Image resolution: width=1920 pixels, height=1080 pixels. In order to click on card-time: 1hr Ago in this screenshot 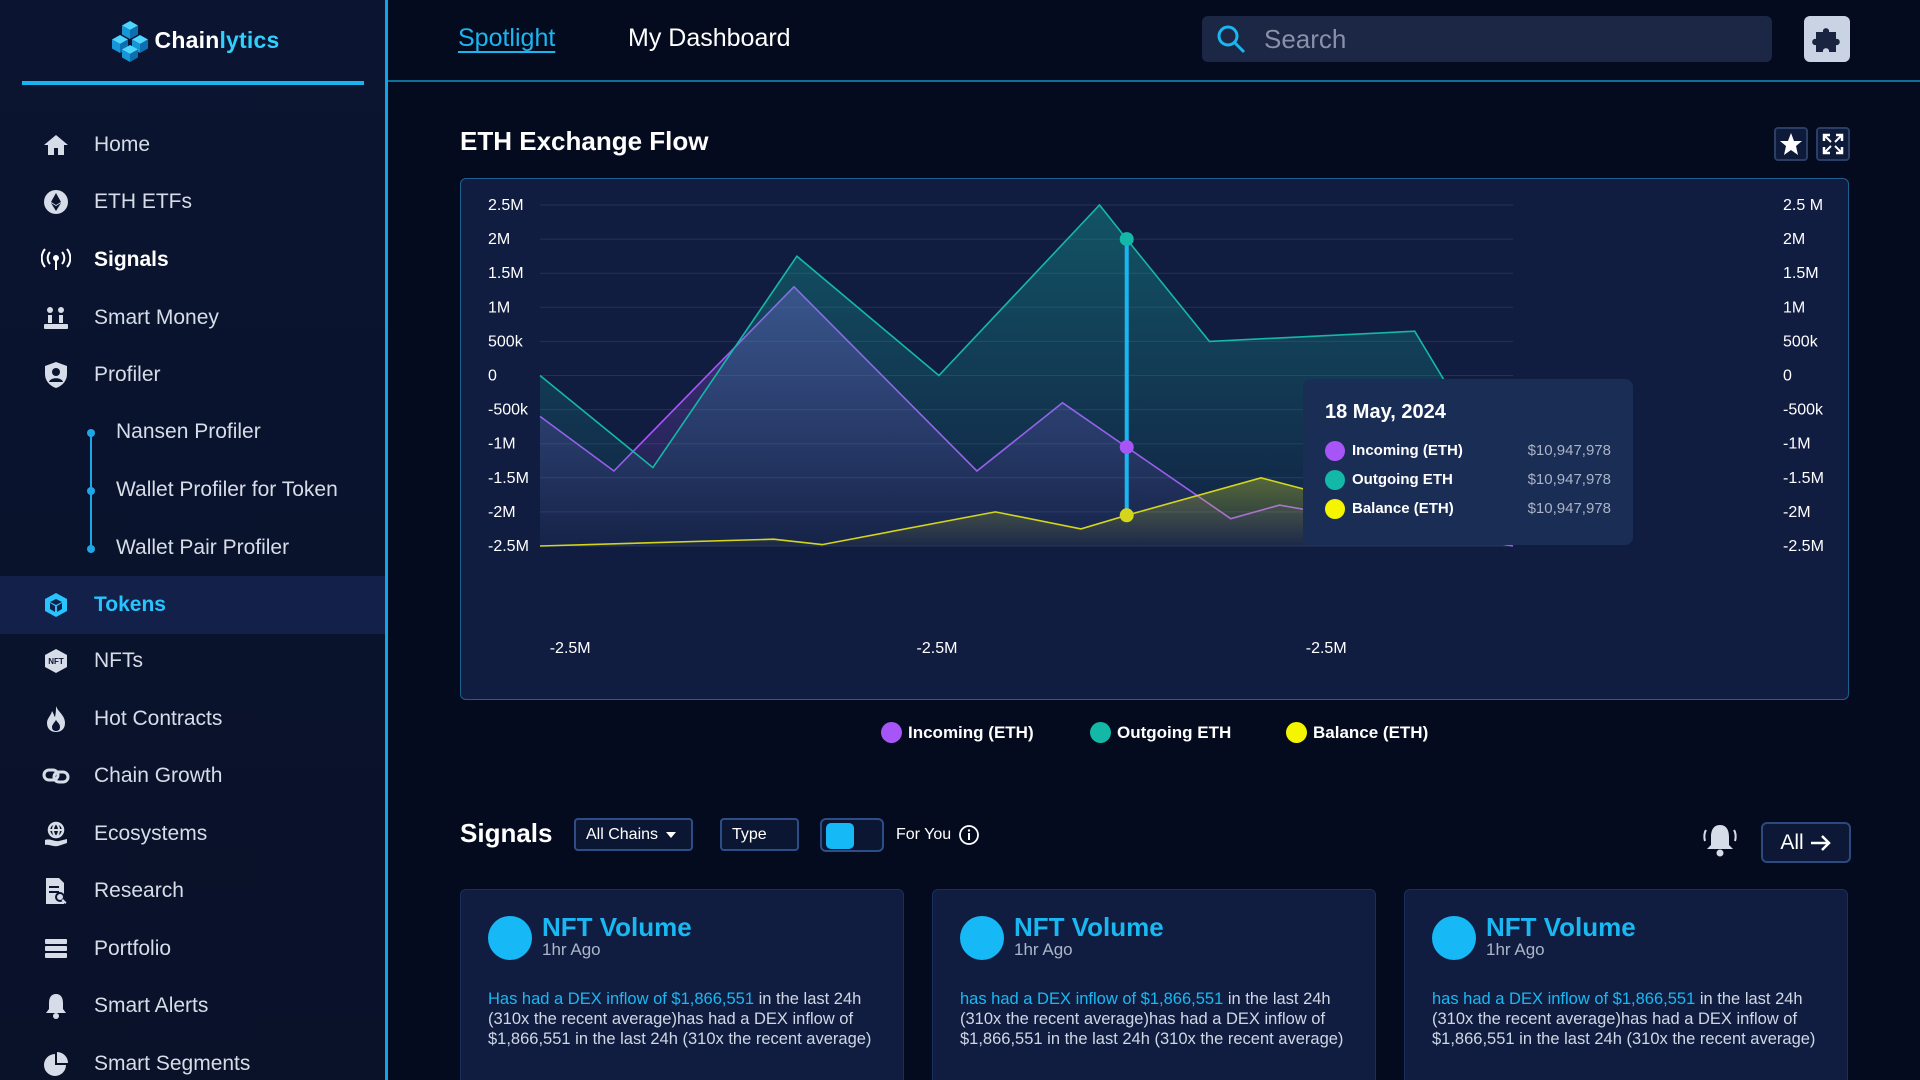, I will do `click(1515, 949)`.